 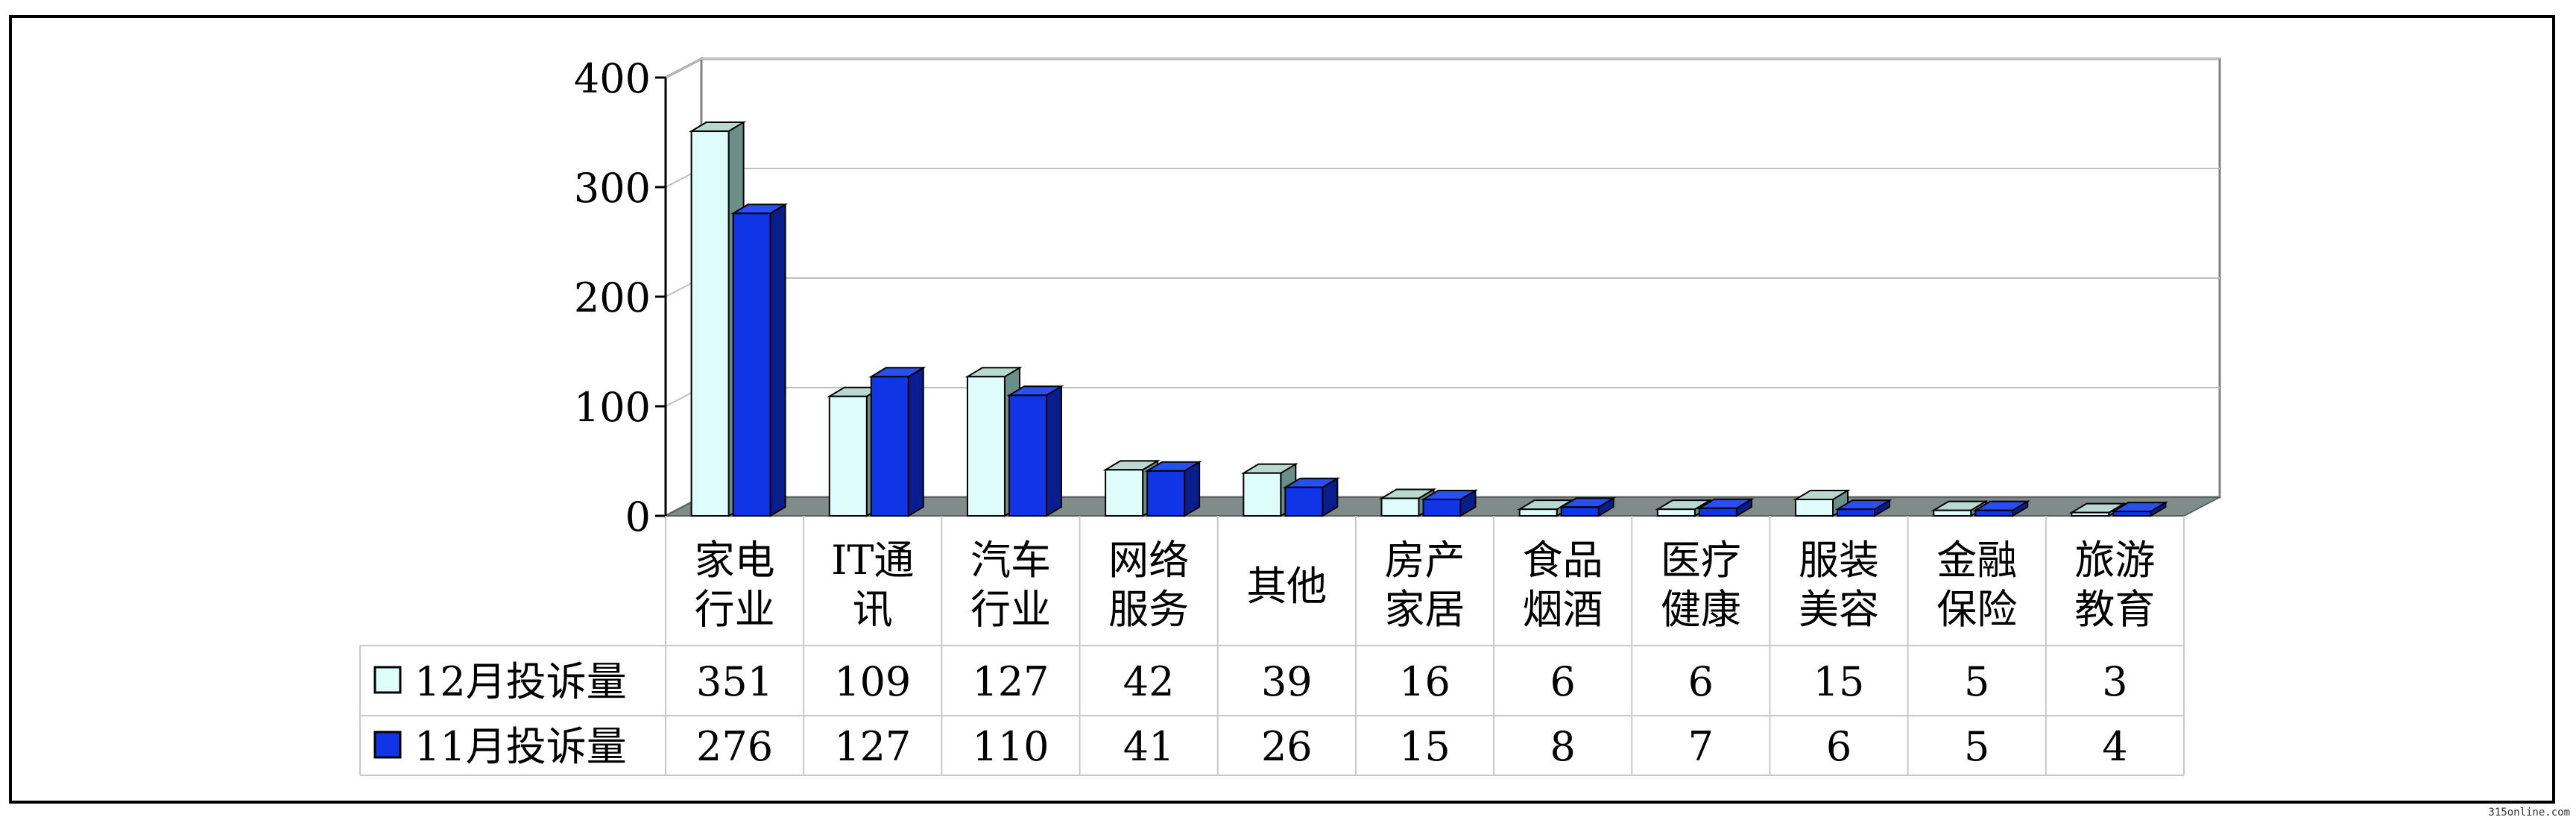 What do you see at coordinates (520, 747) in the screenshot?
I see `legend-label: 11月投诉量` at bounding box center [520, 747].